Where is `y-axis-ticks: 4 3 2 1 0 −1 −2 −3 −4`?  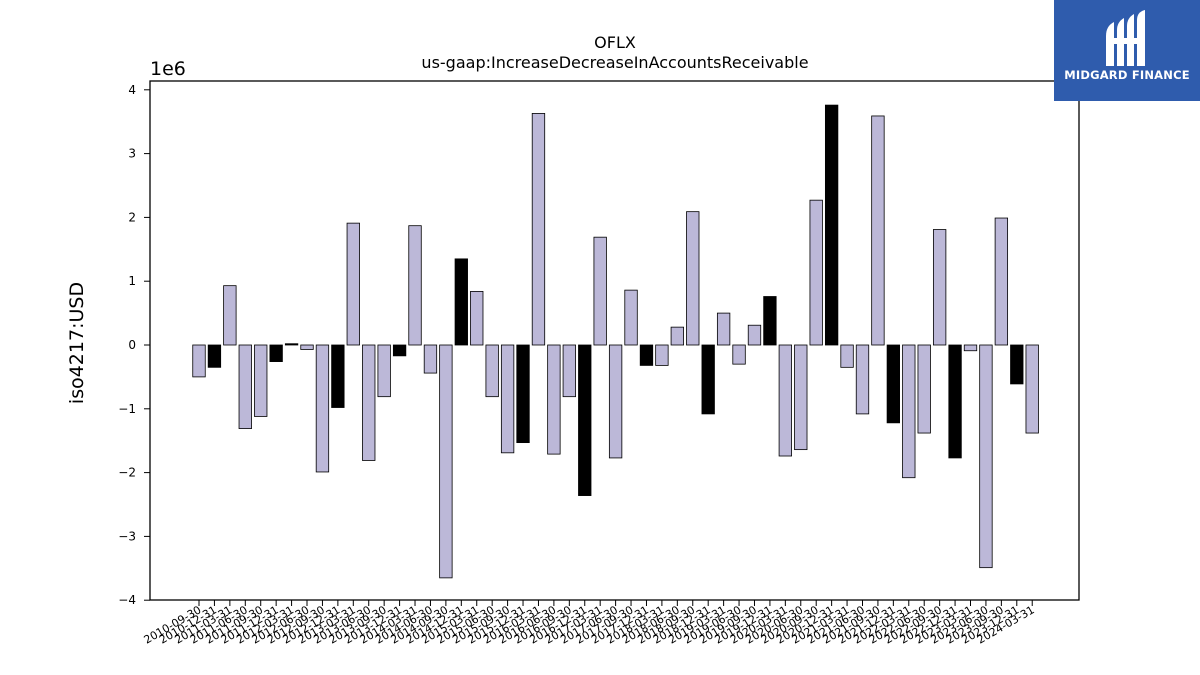 y-axis-ticks: 4 3 2 1 0 −1 −2 −3 −4 is located at coordinates (134, 345).